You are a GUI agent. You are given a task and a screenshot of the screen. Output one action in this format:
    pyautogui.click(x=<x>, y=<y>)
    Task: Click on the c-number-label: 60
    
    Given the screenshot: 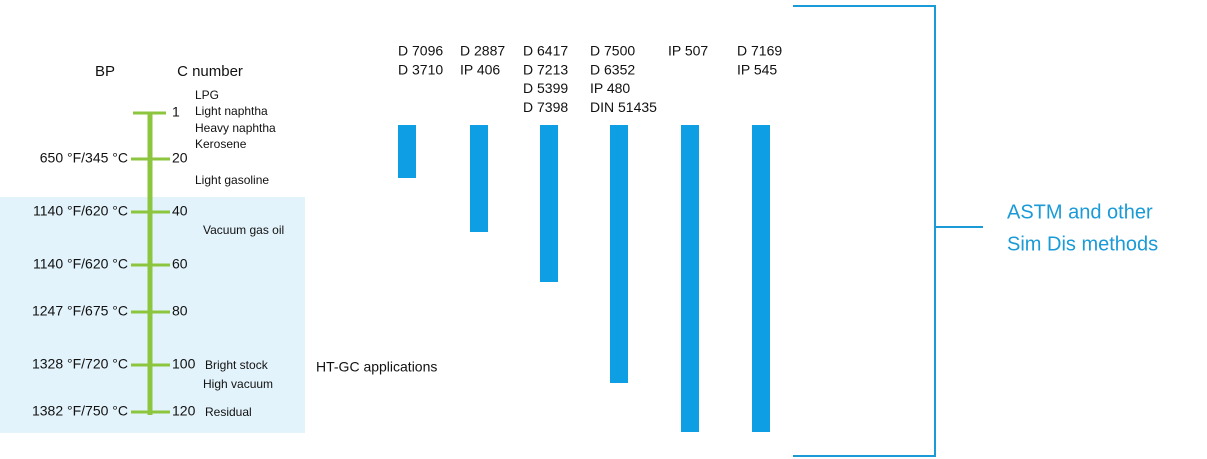 What is the action you would take?
    pyautogui.click(x=180, y=264)
    